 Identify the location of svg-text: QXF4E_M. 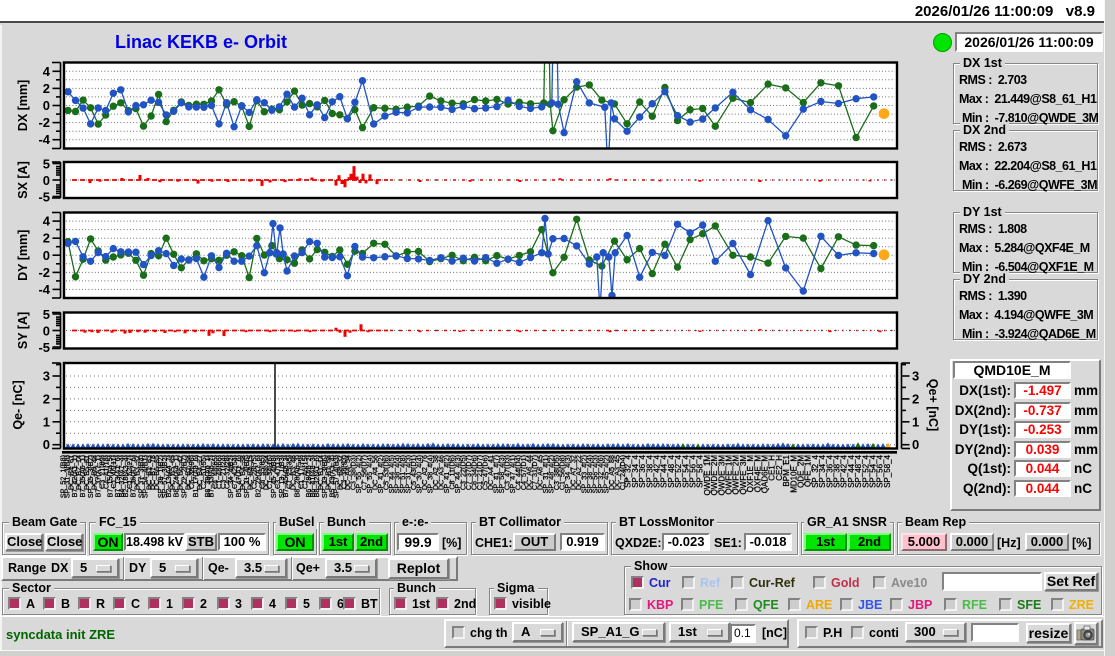
(757, 474).